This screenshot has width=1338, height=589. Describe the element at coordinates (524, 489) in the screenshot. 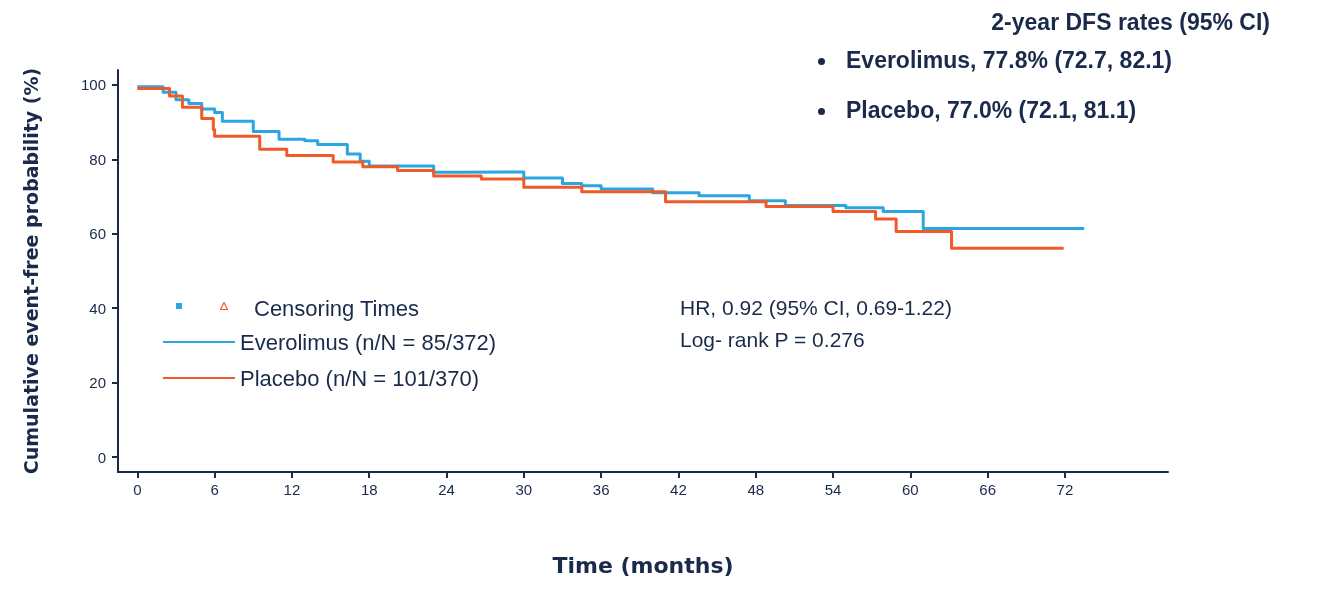

I see `x-tick-label: 30` at that location.